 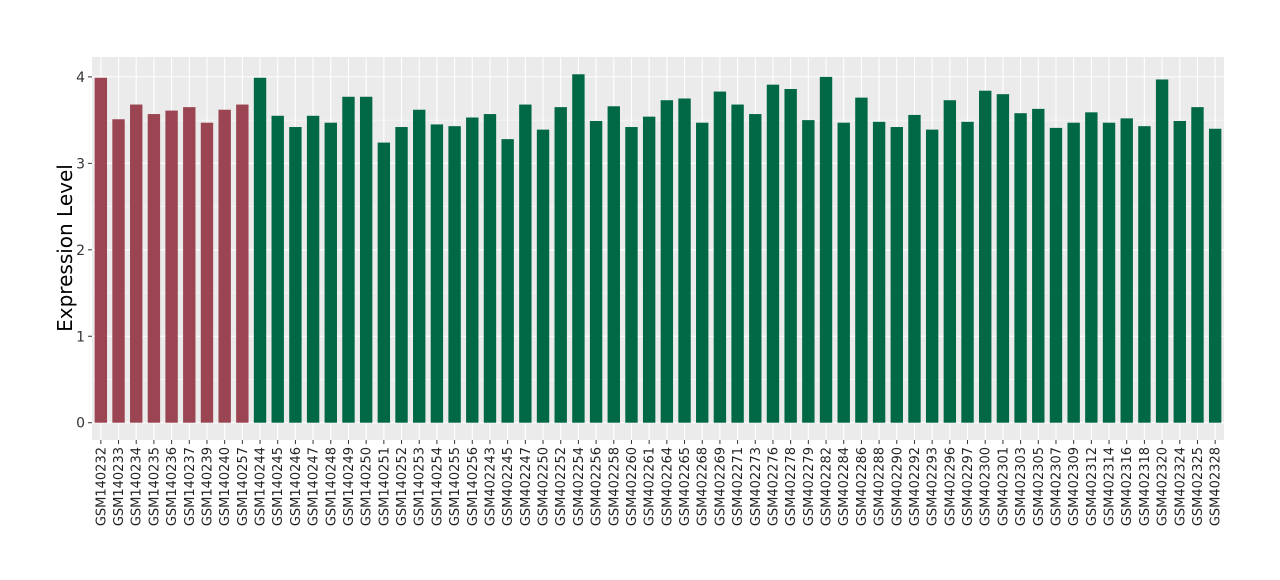 What do you see at coordinates (843, 272) in the screenshot?
I see `bar-GSM402284` at bounding box center [843, 272].